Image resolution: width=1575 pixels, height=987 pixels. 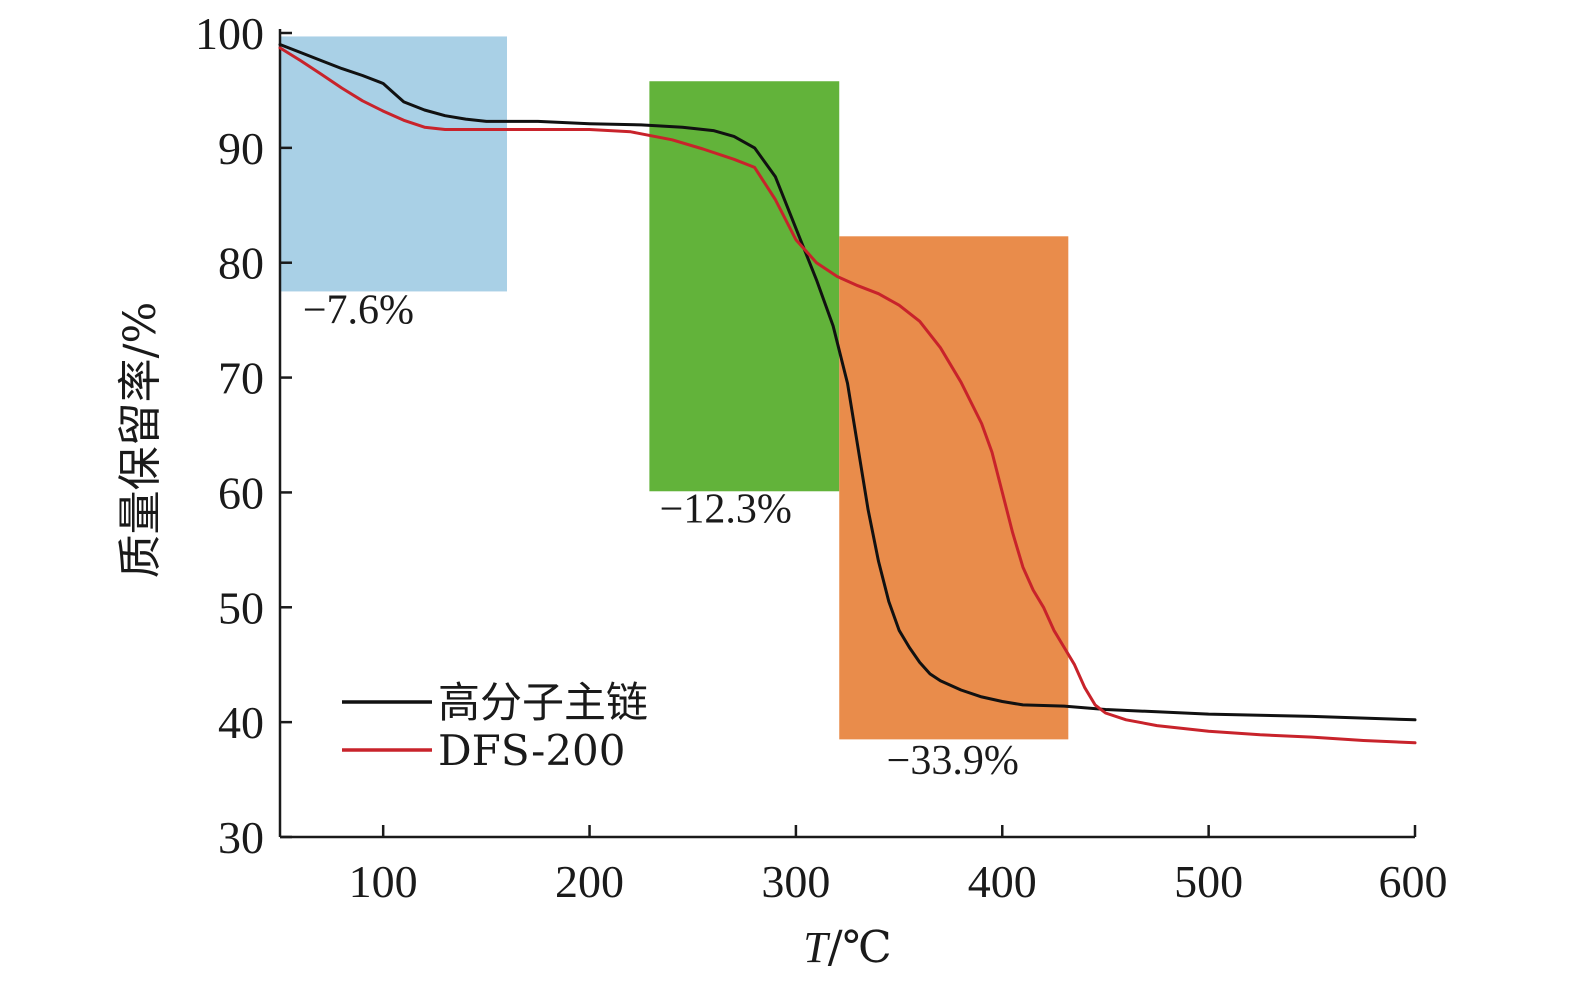 What do you see at coordinates (241, 378) in the screenshot?
I see `y-tick-label-70: 70` at bounding box center [241, 378].